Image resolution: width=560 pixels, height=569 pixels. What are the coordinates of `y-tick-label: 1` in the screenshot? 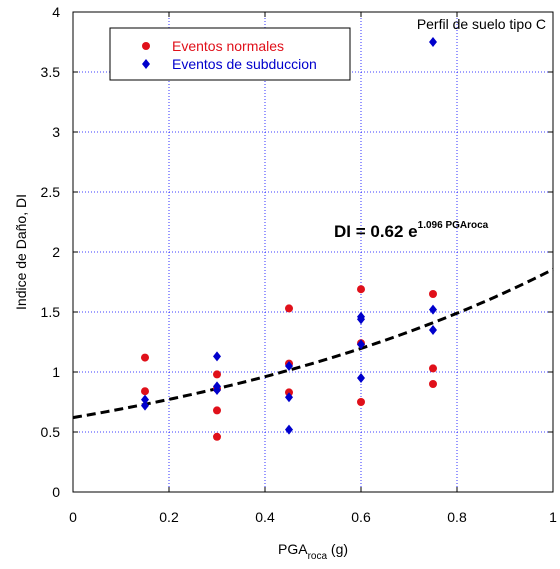 It's located at (56, 372).